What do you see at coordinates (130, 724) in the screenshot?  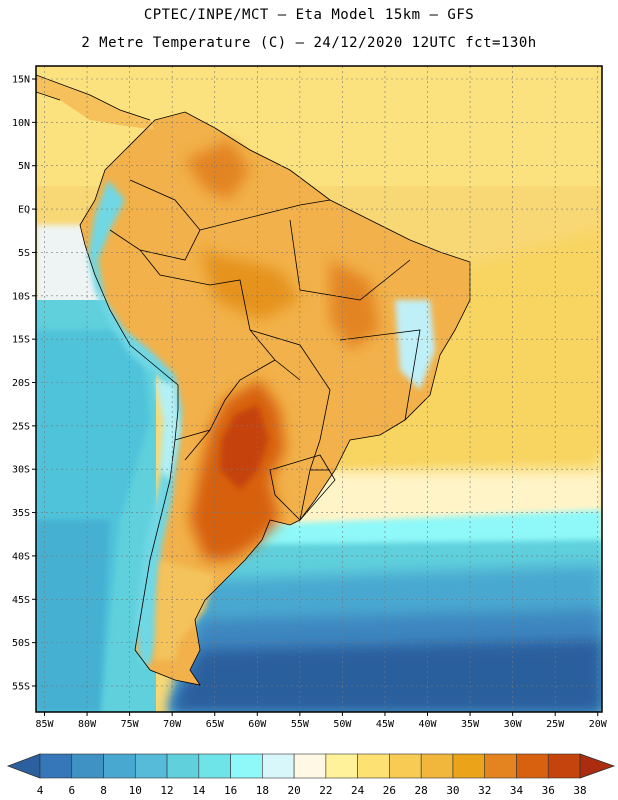 I see `lon-label: 75W` at bounding box center [130, 724].